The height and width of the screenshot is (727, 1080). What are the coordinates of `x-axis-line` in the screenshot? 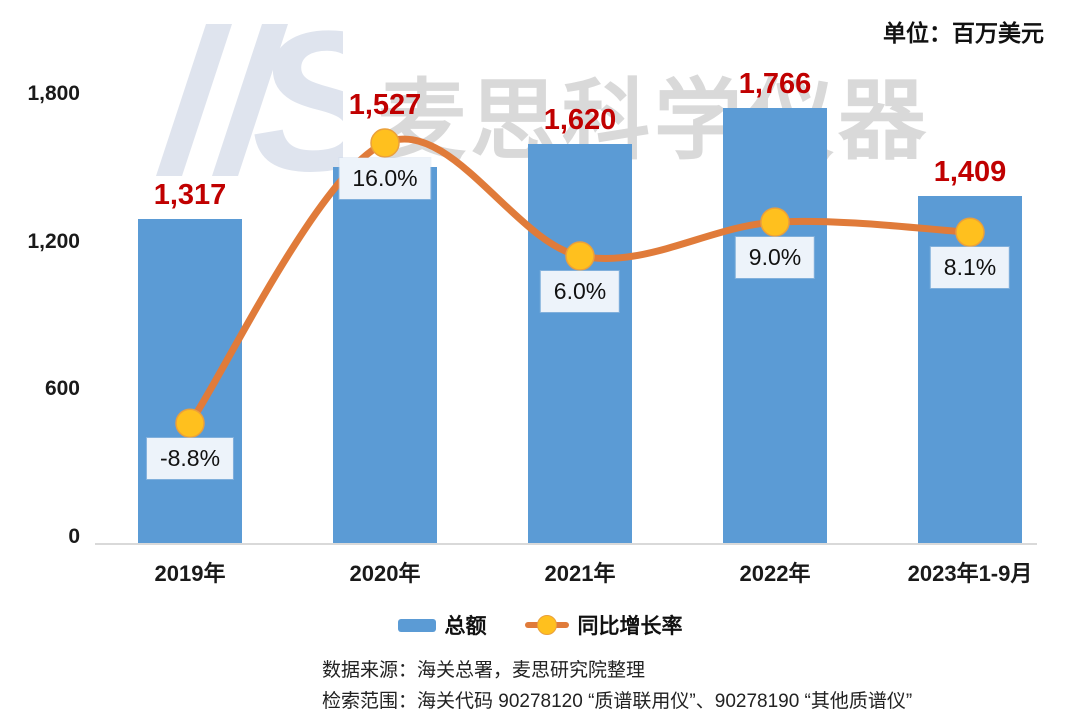 It's located at (566, 544).